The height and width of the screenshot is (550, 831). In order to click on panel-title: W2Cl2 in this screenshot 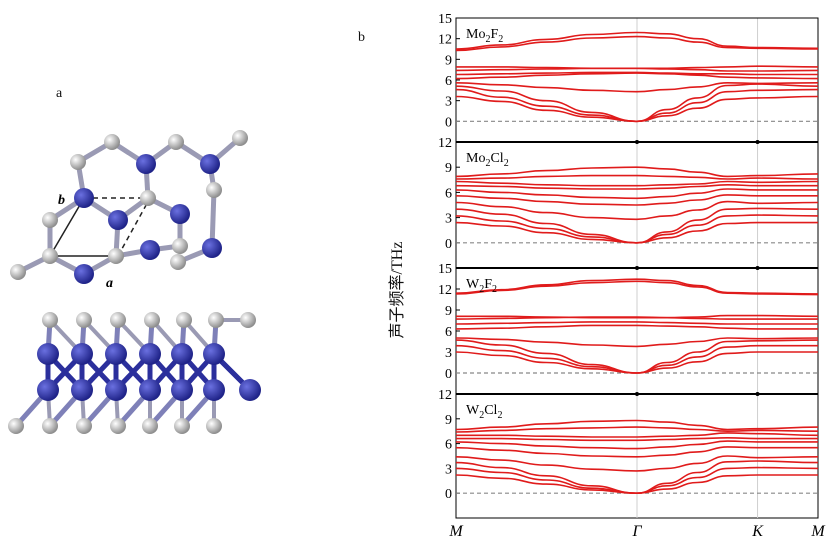, I will do `click(484, 412)`.